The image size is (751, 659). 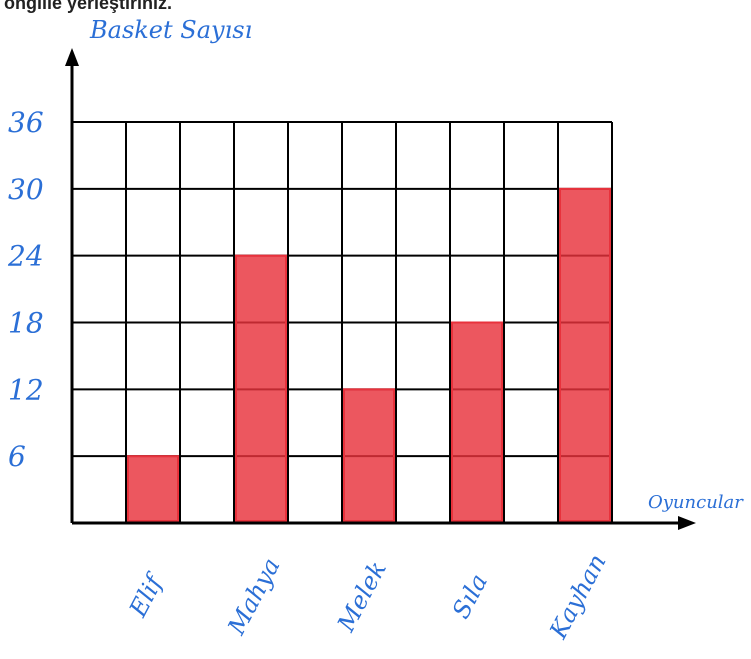 I want to click on bar-kayhan, so click(x=585, y=354).